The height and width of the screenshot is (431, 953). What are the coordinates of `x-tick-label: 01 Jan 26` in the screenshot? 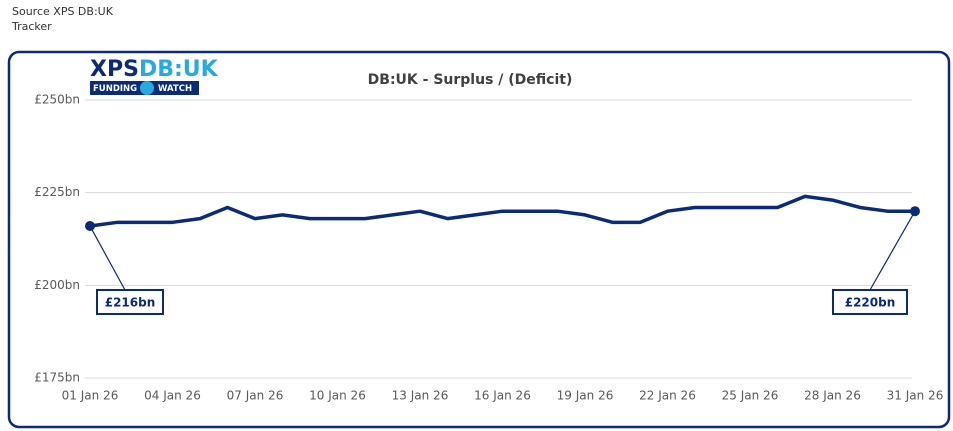 It's located at (90, 396).